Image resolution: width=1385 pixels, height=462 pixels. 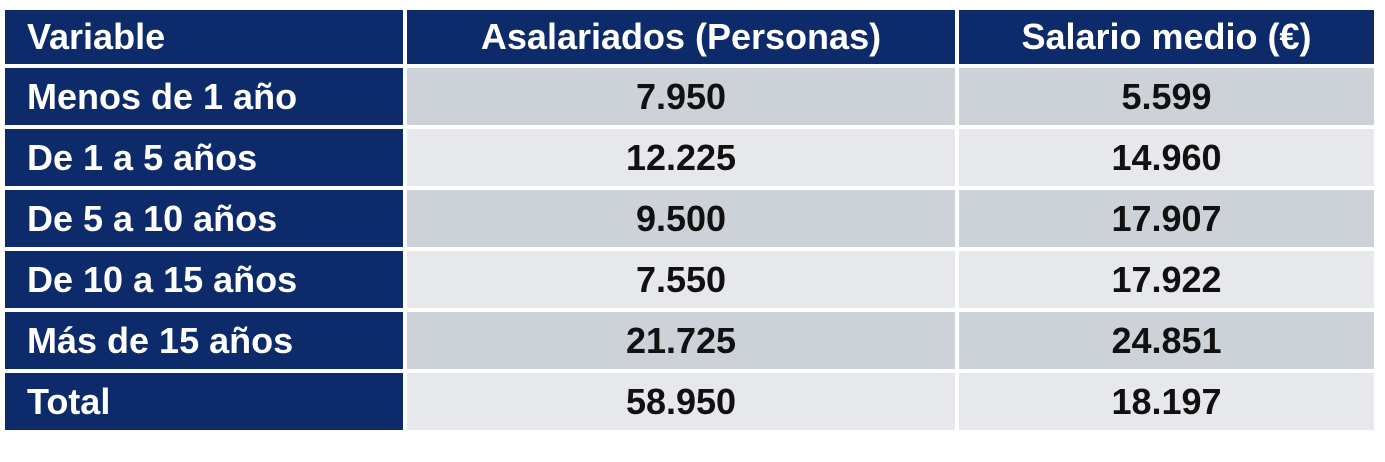 I want to click on value-cell: 24.851, so click(x=1166, y=340).